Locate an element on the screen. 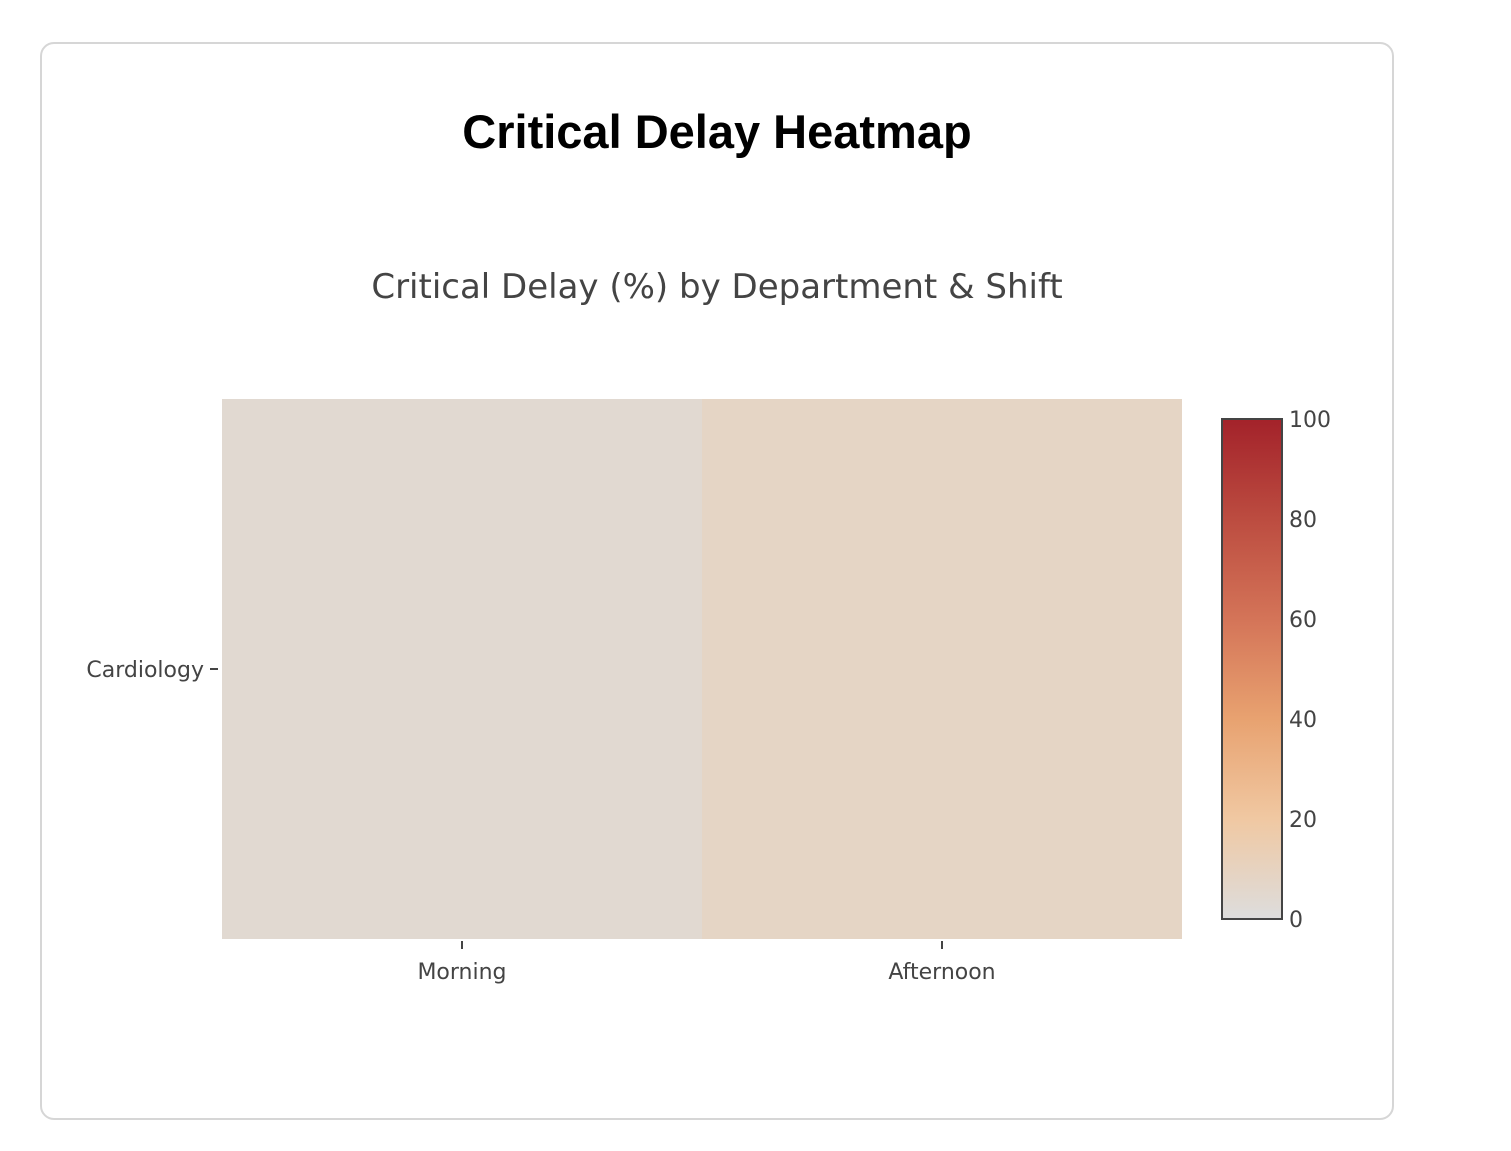 This screenshot has width=1511, height=1151. colorbar-tick-label: 60 is located at coordinates (1303, 620).